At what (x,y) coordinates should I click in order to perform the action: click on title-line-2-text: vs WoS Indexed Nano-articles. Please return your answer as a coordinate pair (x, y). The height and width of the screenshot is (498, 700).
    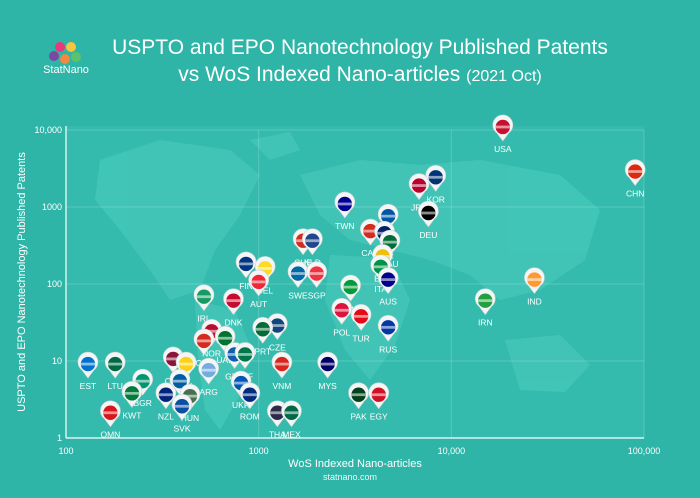
    Looking at the image, I should click on (319, 74).